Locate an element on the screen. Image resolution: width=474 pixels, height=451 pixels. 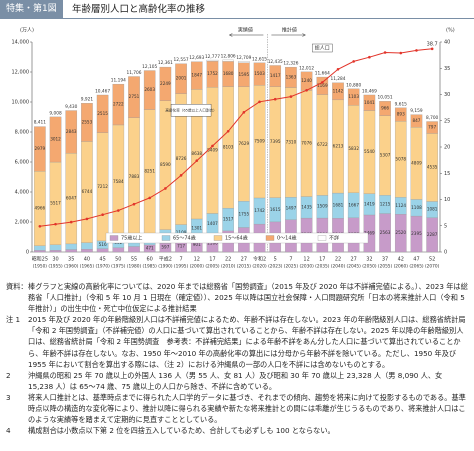
segment-label: 797 is located at coordinates (432, 126).